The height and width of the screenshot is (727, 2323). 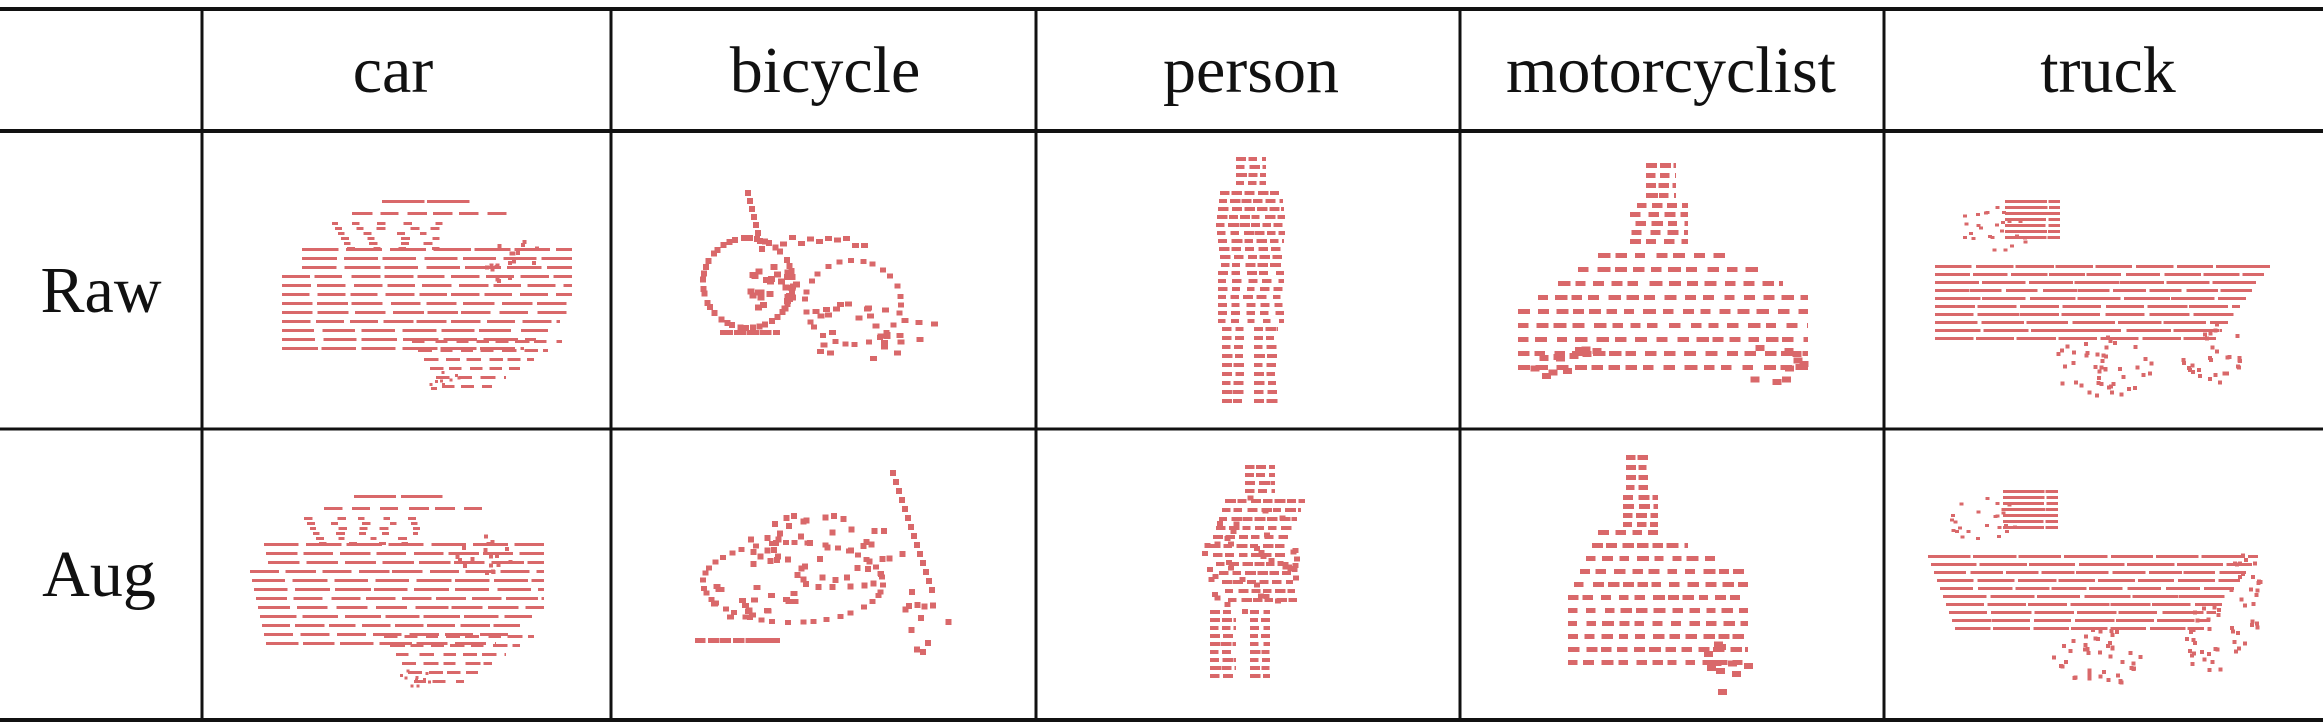 What do you see at coordinates (99, 574) in the screenshot?
I see `row-label-aug: Aug` at bounding box center [99, 574].